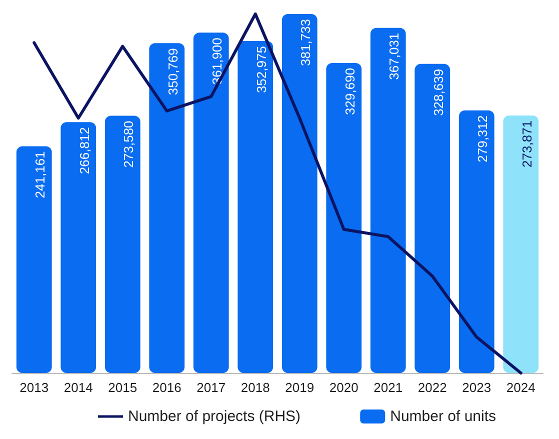 The width and height of the screenshot is (559, 439). I want to click on x-tick-label: 2019, so click(299, 387).